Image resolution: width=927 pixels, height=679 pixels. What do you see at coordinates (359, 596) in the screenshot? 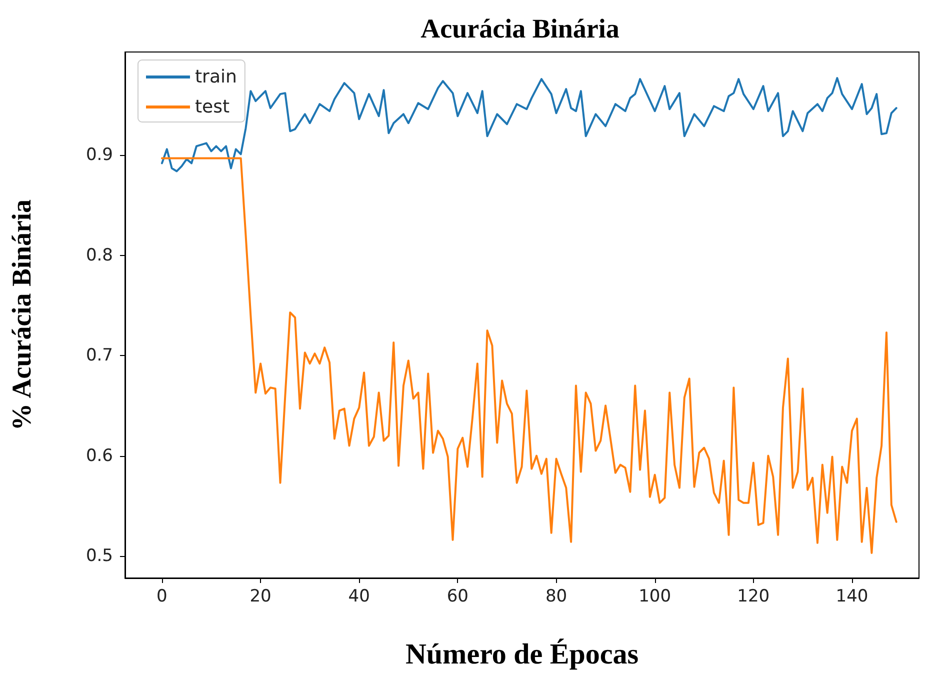
I see `x-tick-label: 40` at bounding box center [359, 596].